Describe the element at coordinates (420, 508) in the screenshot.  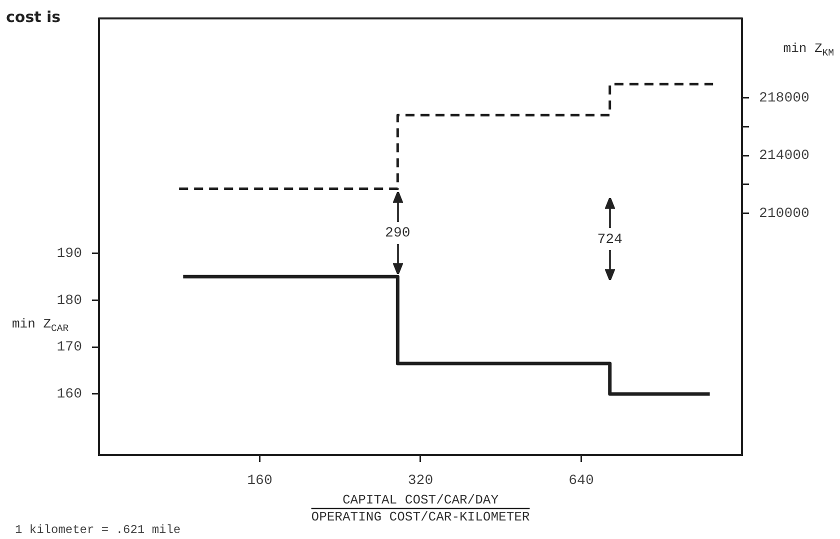
I see `x-axis-title: CAPITAL COST/CAR/DAY OPERATING COST/CAR-KILOMETER` at that location.